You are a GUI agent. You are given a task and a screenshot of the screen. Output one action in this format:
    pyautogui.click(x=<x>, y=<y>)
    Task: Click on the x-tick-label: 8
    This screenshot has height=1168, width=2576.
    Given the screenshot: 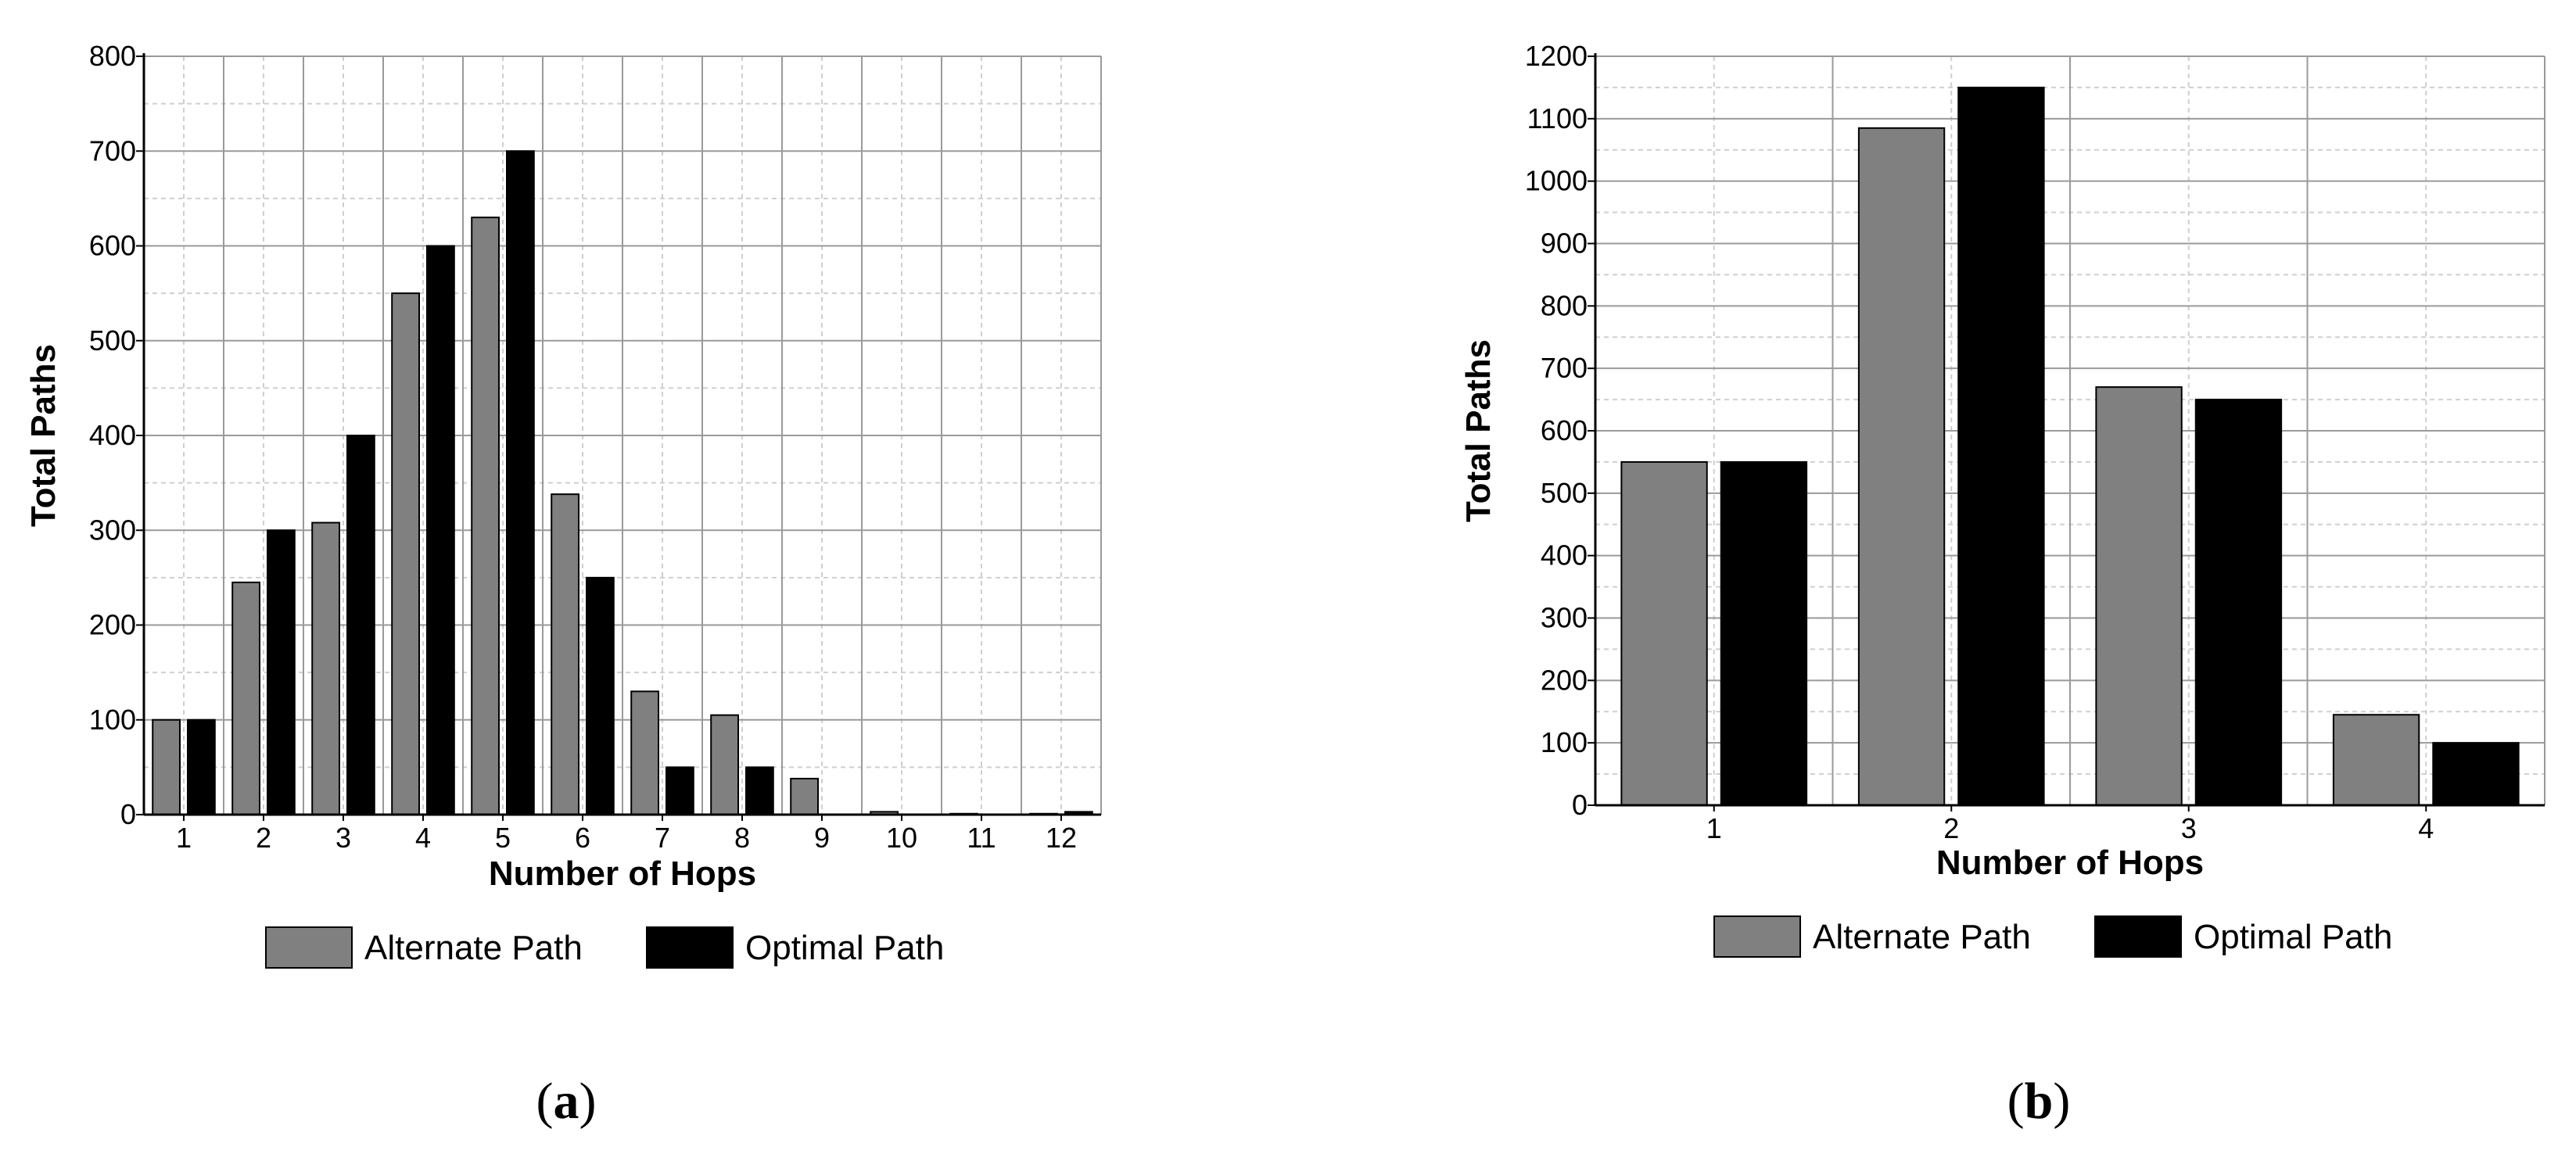 What is the action you would take?
    pyautogui.click(x=742, y=838)
    